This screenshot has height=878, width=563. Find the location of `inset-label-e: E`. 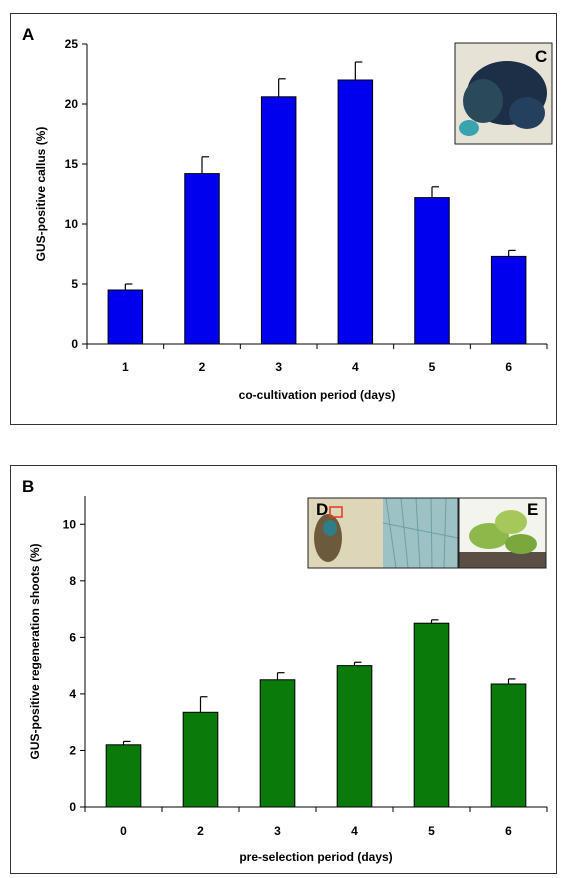

inset-label-e: E is located at coordinates (532, 509).